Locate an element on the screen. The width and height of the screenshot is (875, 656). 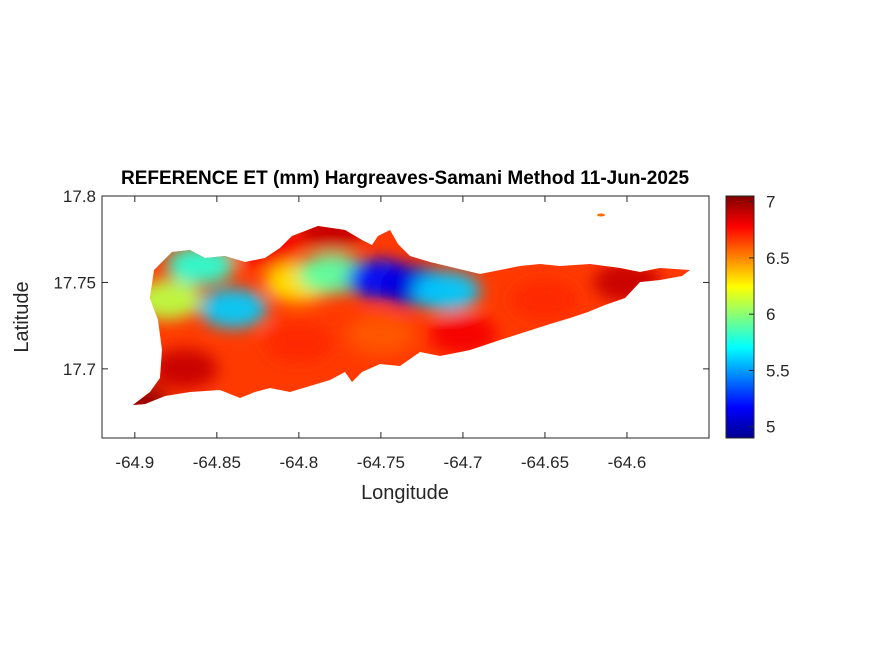
colorbar-ticks: 5 5.5 6 6.5 7 is located at coordinates (769, 315).